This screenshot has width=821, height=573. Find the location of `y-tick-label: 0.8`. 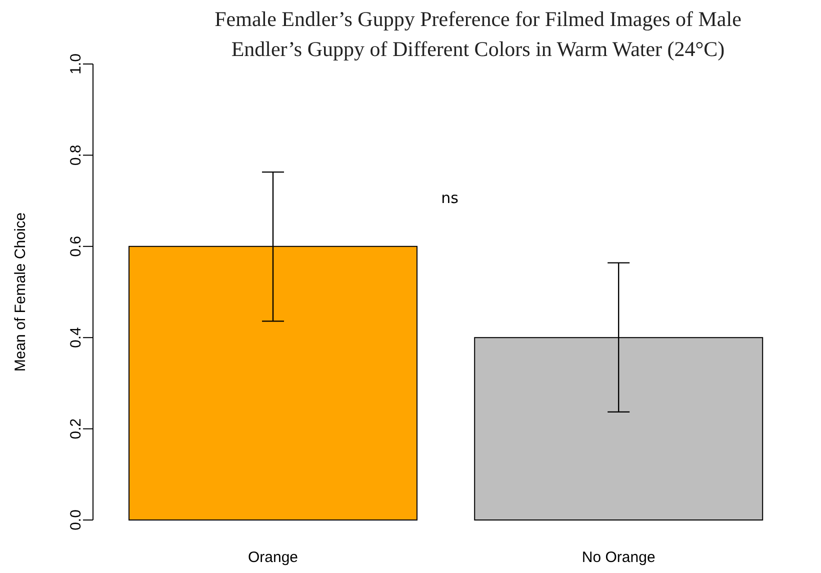

y-tick-label: 0.8 is located at coordinates (75, 155).